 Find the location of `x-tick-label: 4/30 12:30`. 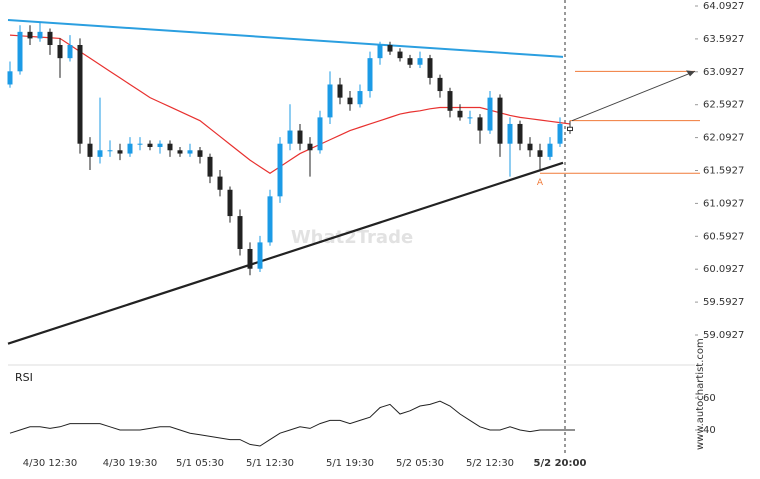

x-tick-label: 4/30 12:30 is located at coordinates (50, 463).